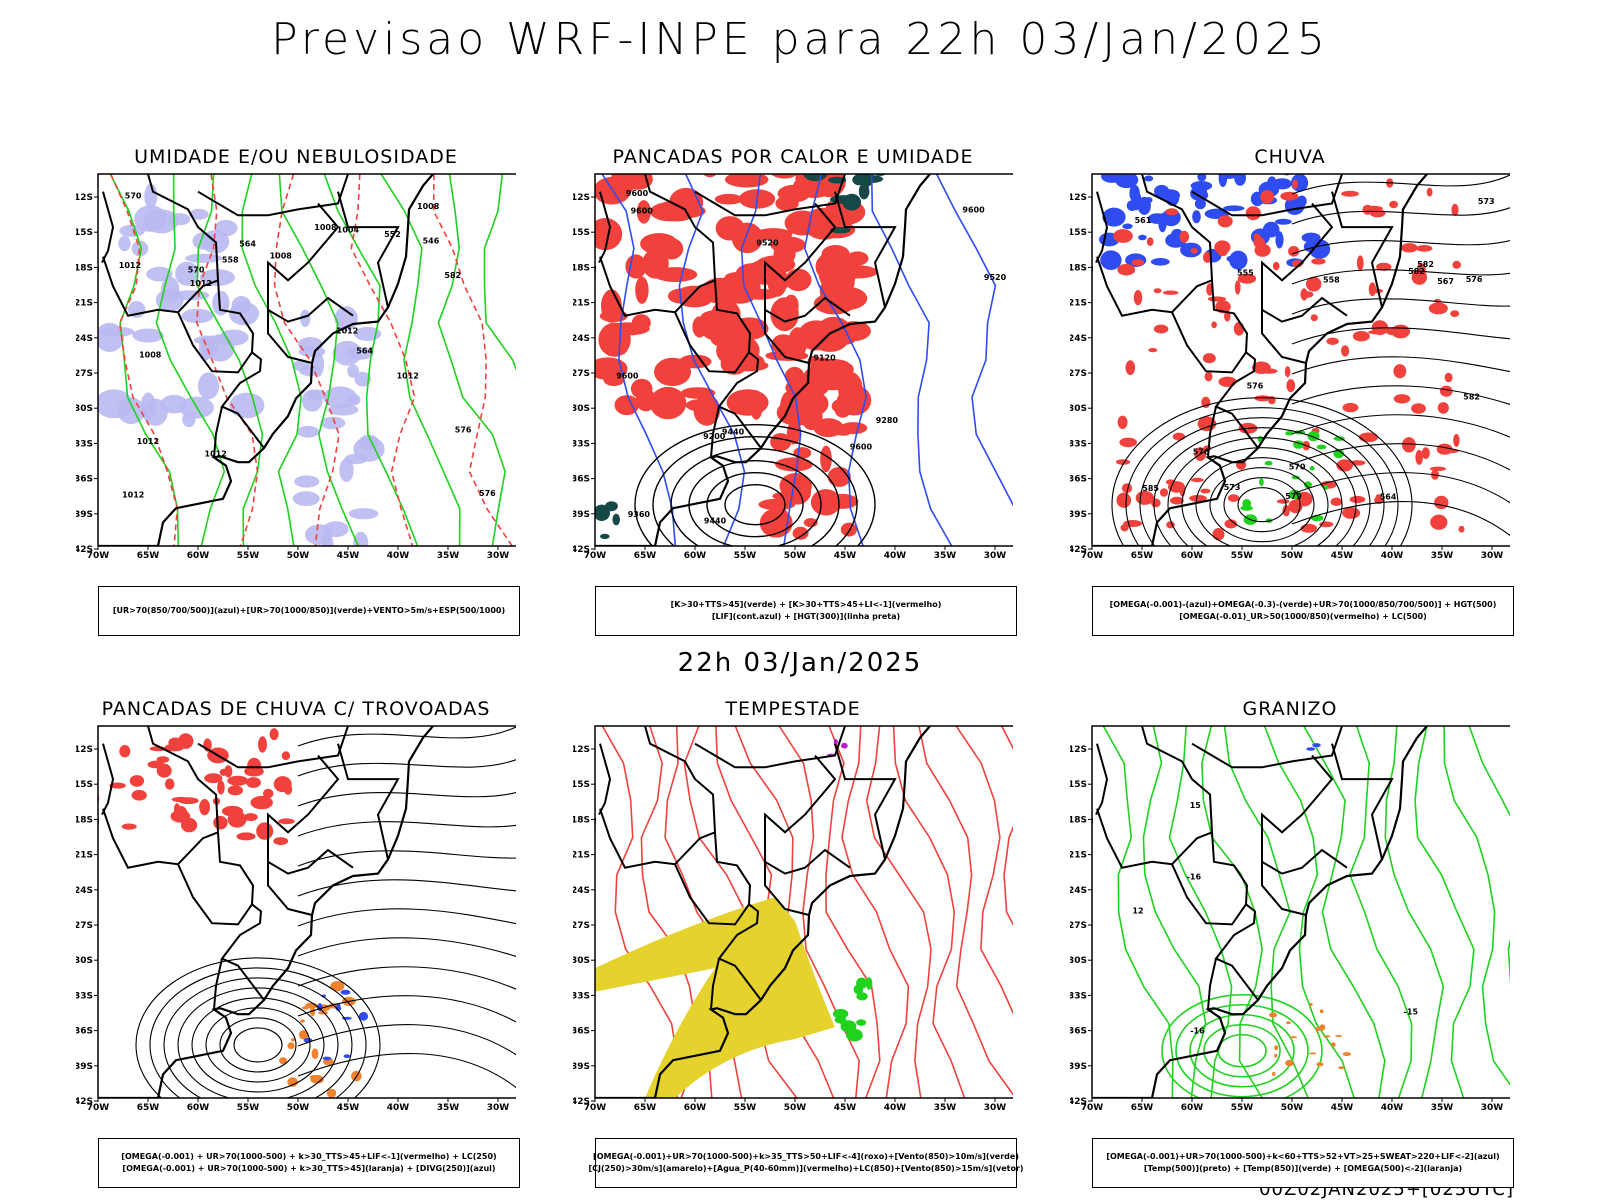 The height and width of the screenshot is (1200, 1600). What do you see at coordinates (804, 912) in the screenshot?
I see `map-background` at bounding box center [804, 912].